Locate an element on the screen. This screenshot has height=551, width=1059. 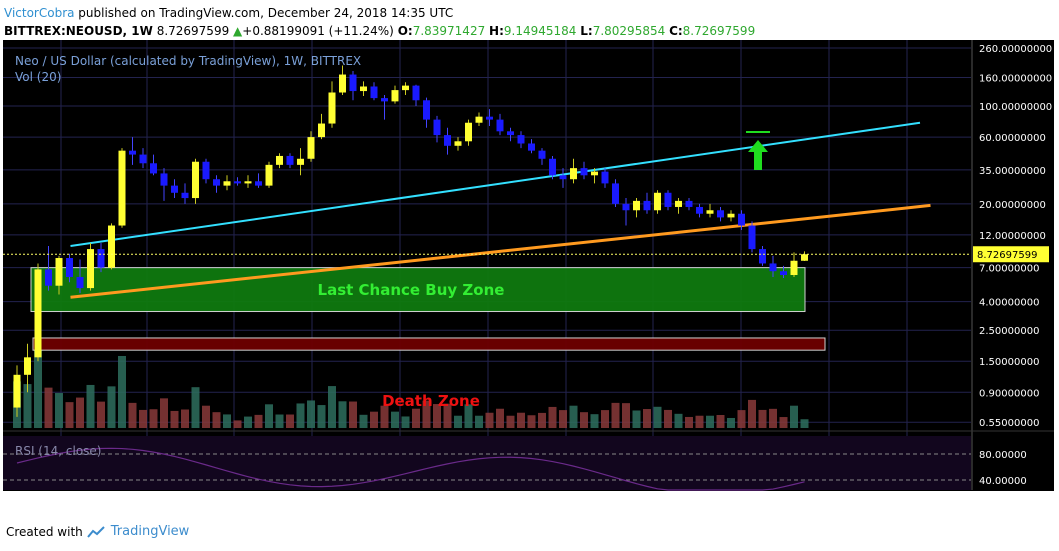
rsi-tick-label: 80.00000 is located at coordinates (1003, 455).